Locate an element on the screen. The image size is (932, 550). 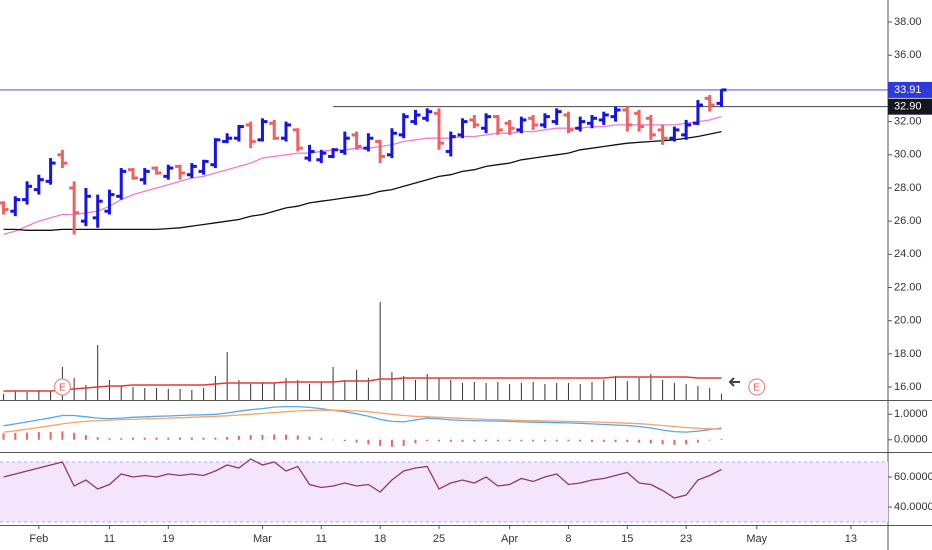
x-tick-label: 23 is located at coordinates (686, 539).